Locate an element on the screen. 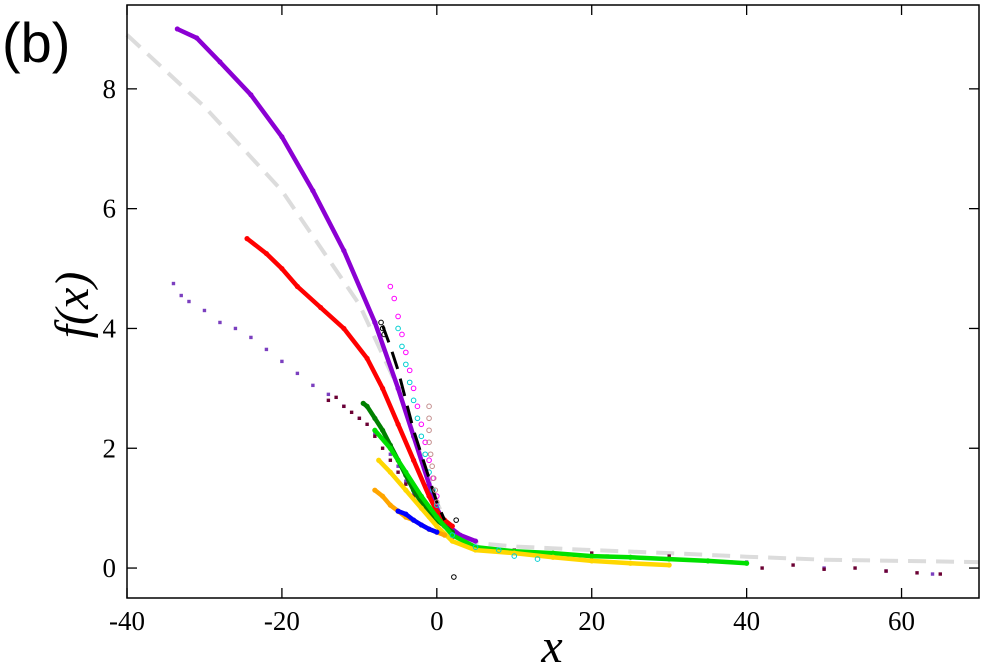  y-tick-label: 6 is located at coordinates (110, 209).